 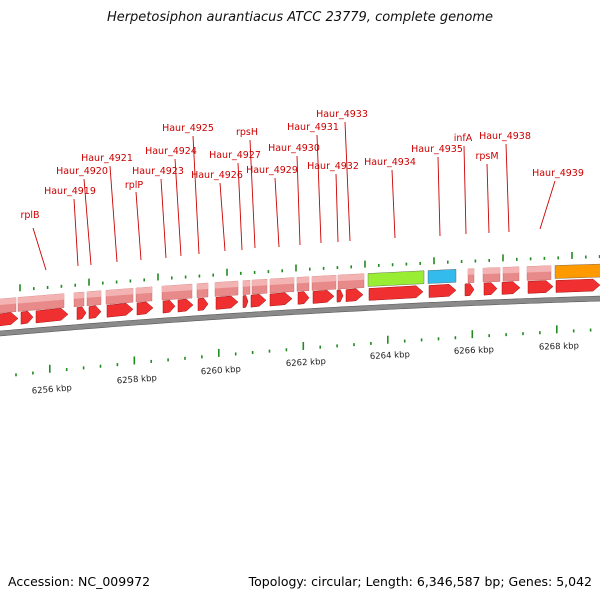 What do you see at coordinates (158, 171) in the screenshot?
I see `gene-label: Haur_4923` at bounding box center [158, 171].